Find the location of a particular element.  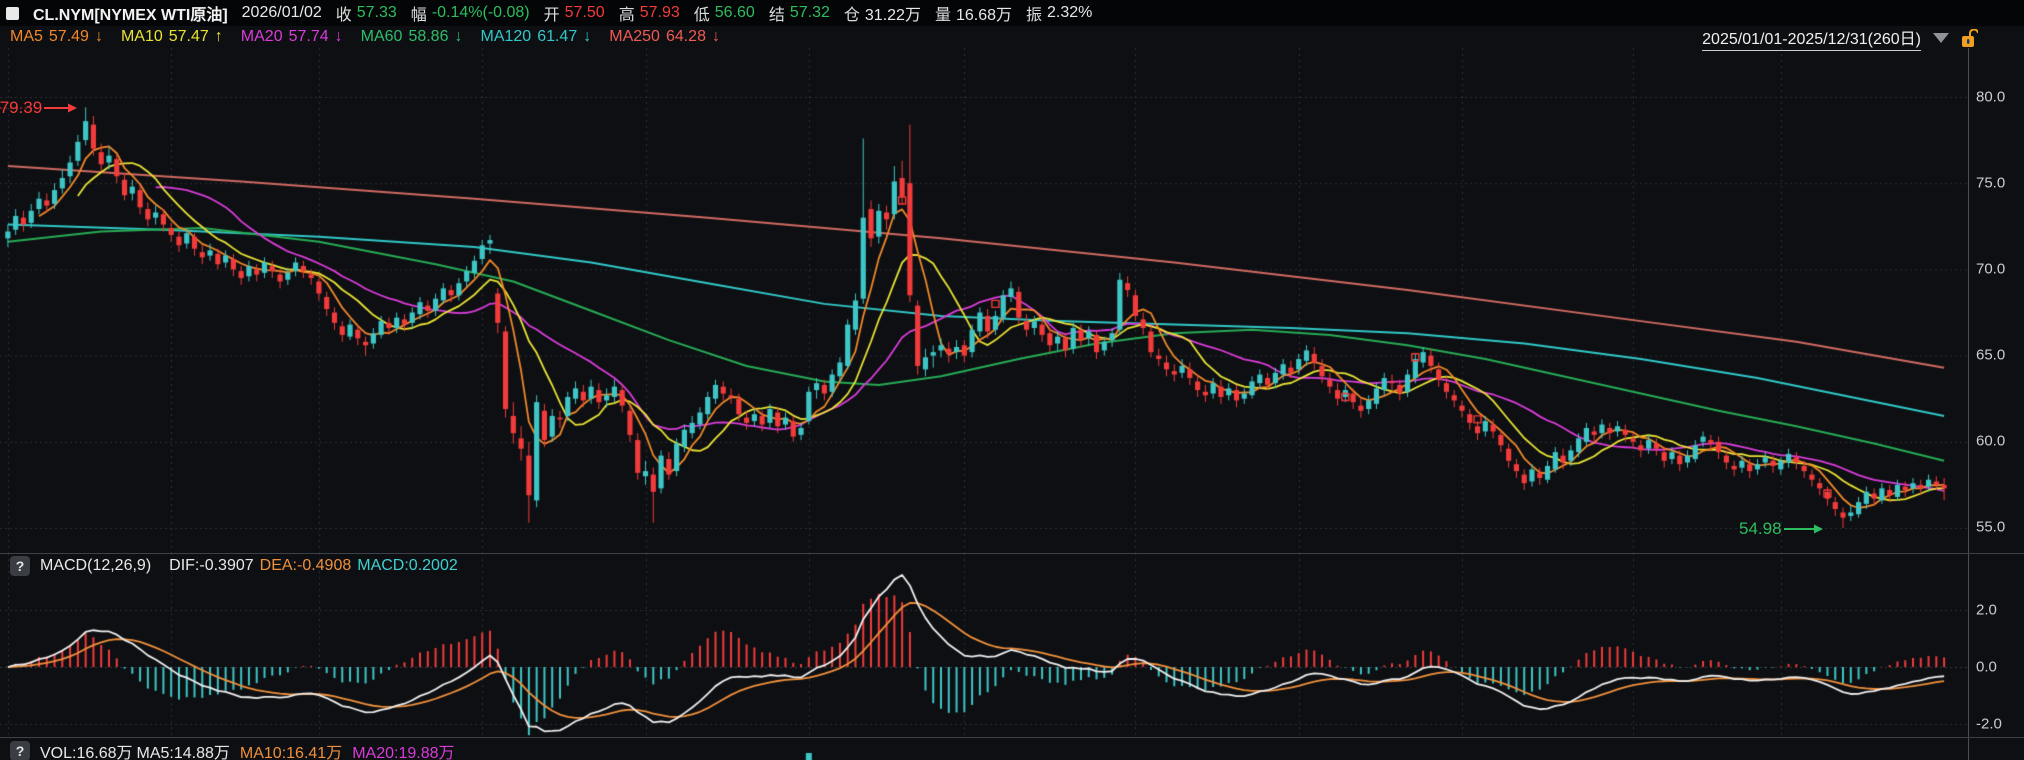

macd-axis-label: -2.0 is located at coordinates (1989, 724).